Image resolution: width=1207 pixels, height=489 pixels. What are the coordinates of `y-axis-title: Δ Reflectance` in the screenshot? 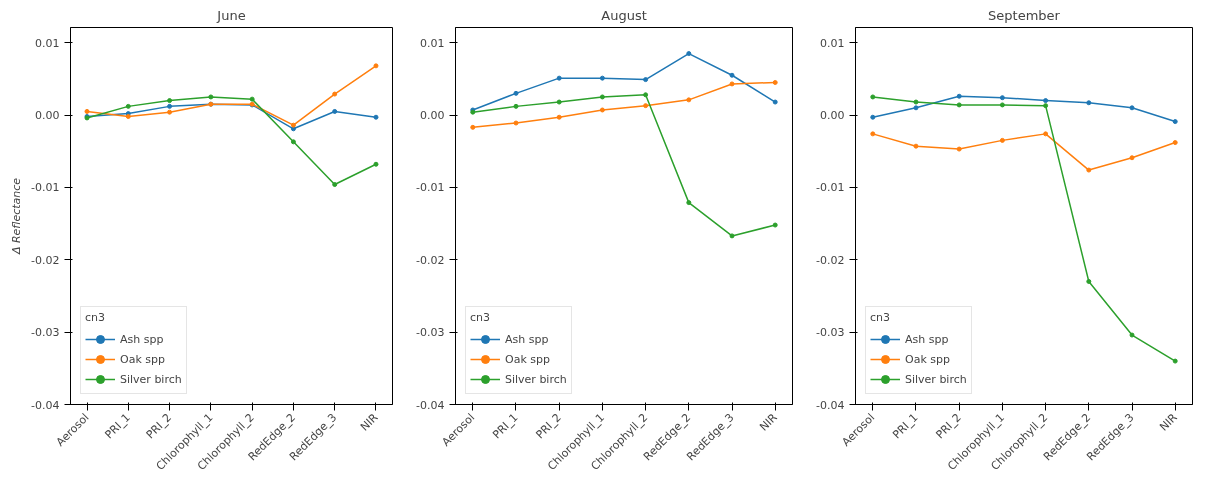 It's located at (17, 216).